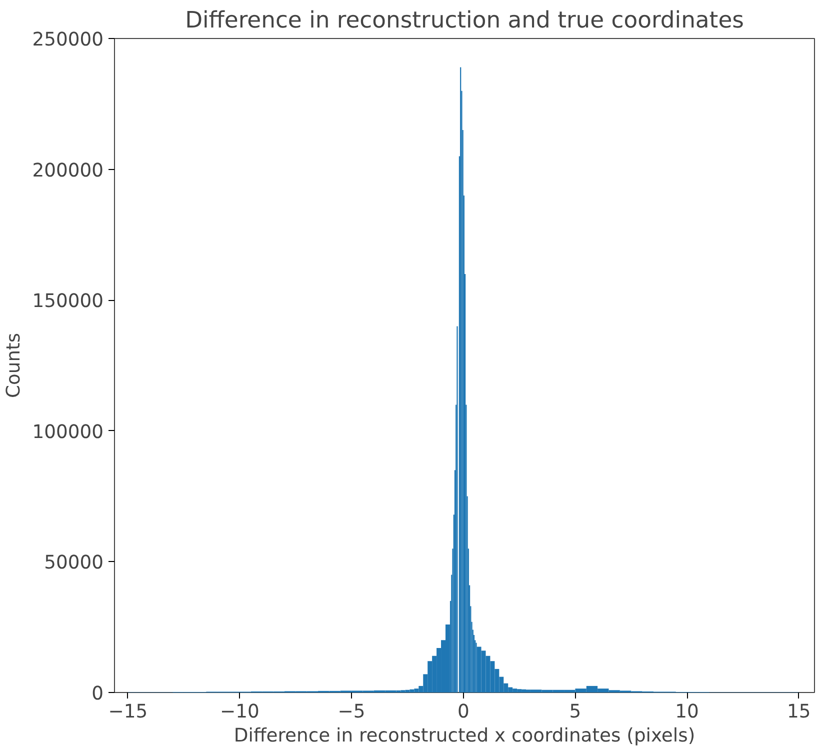 The image size is (824, 749). Describe the element at coordinates (68, 432) in the screenshot. I see `y-tick-label: 100000` at that location.